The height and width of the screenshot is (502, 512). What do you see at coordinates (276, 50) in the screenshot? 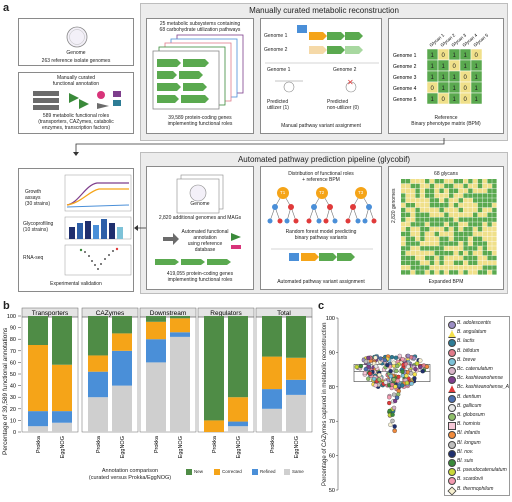
I see `variant-genome2-label: Genome 2` at bounding box center [276, 50].